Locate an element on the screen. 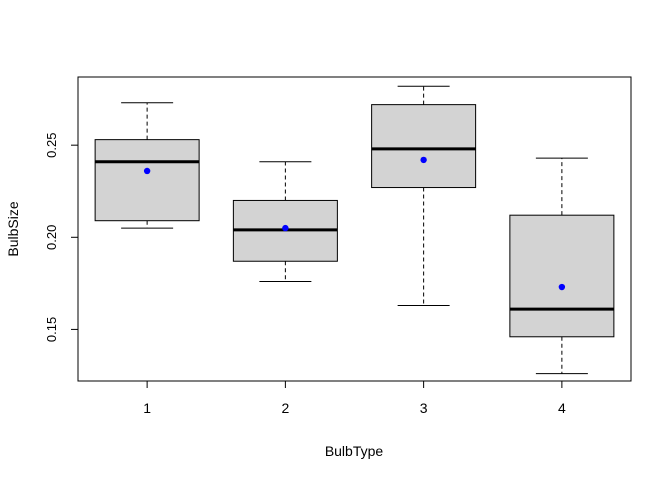  x-tick-label: 1 is located at coordinates (147, 408).